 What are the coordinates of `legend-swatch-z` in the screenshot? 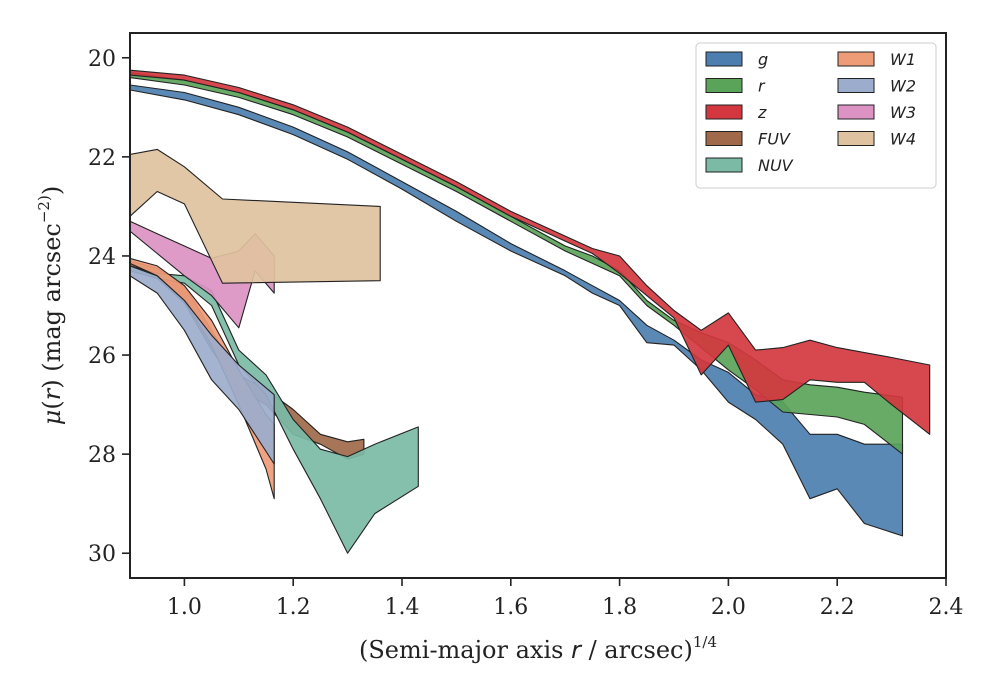 It's located at (724, 112).